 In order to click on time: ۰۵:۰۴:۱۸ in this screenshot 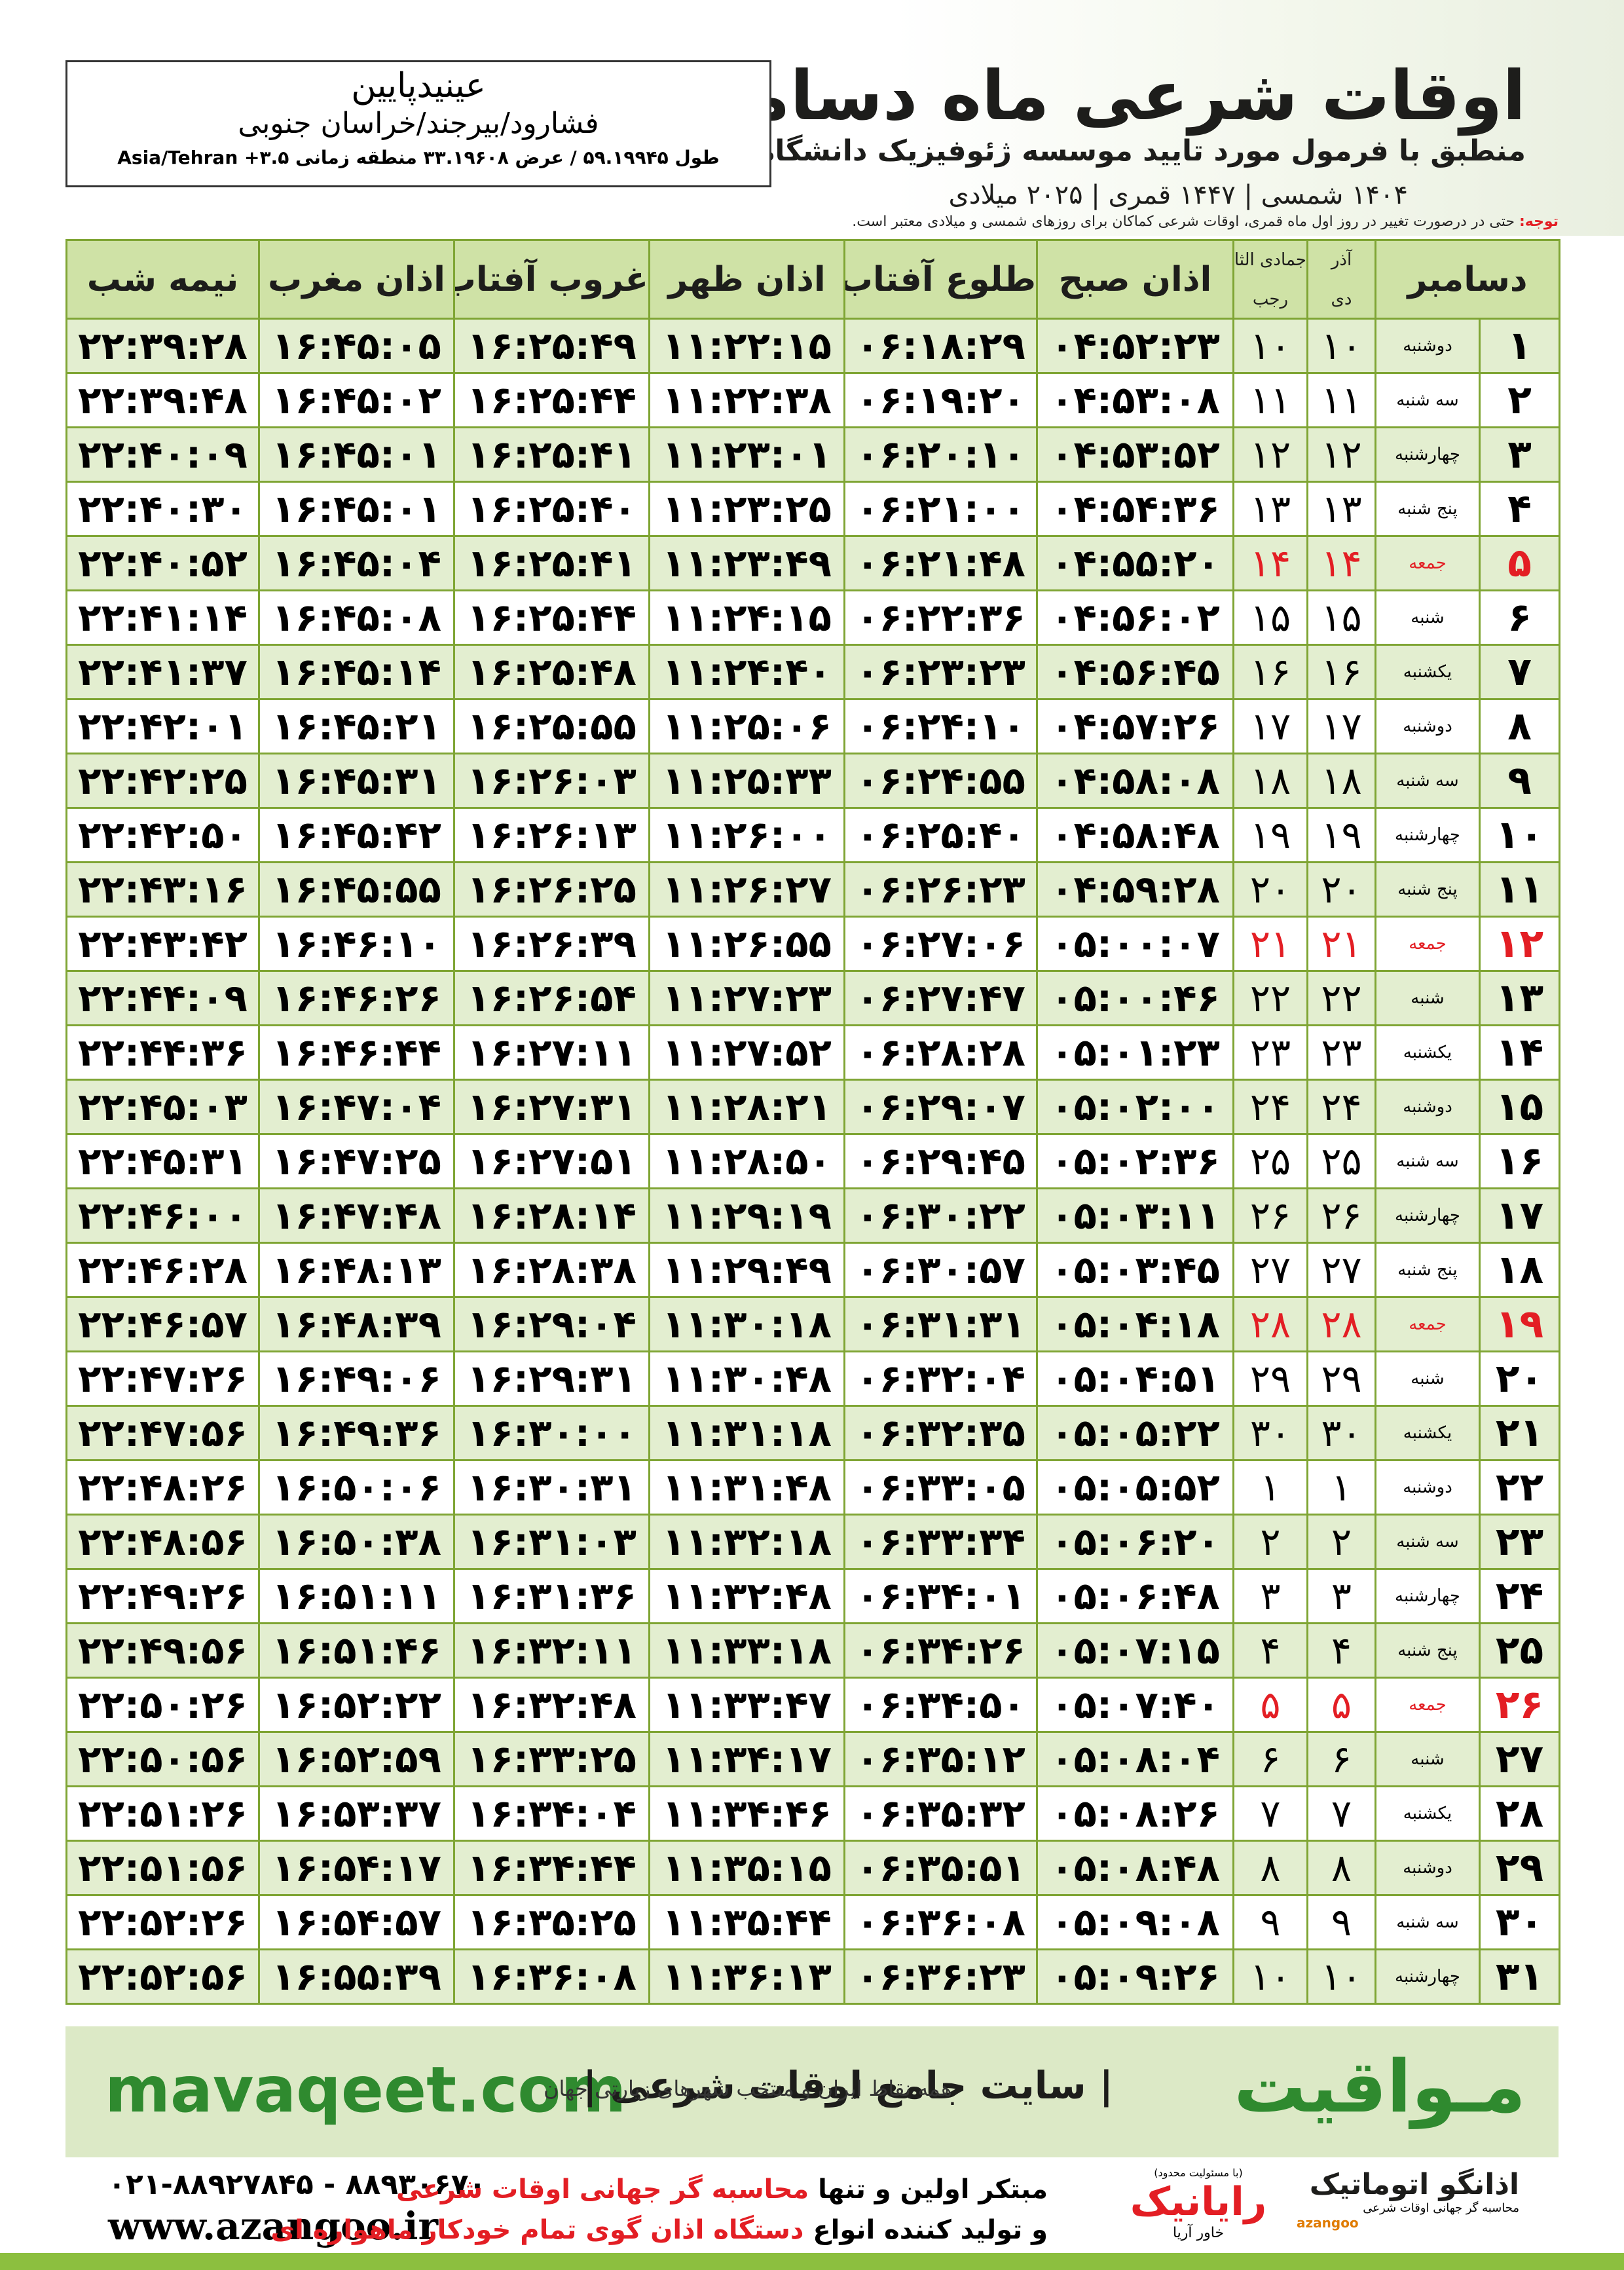, I will do `click(1135, 1324)`.